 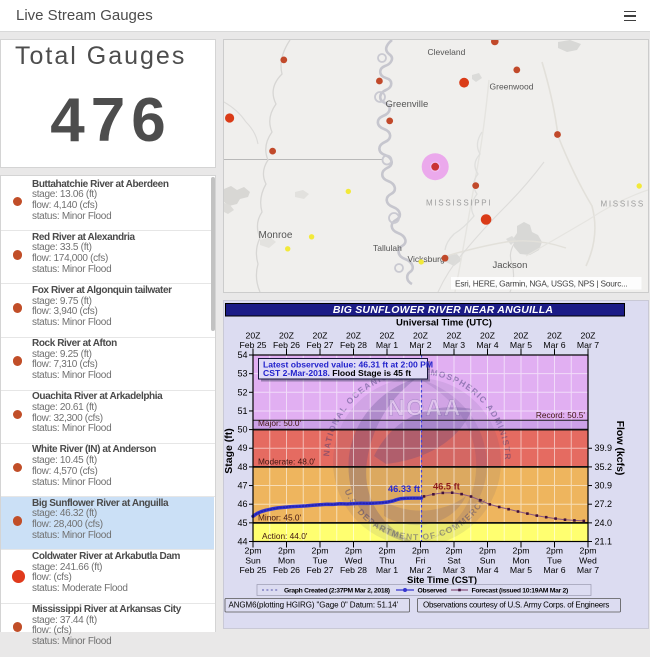 I want to click on svg-text: 44, so click(x=242, y=542).